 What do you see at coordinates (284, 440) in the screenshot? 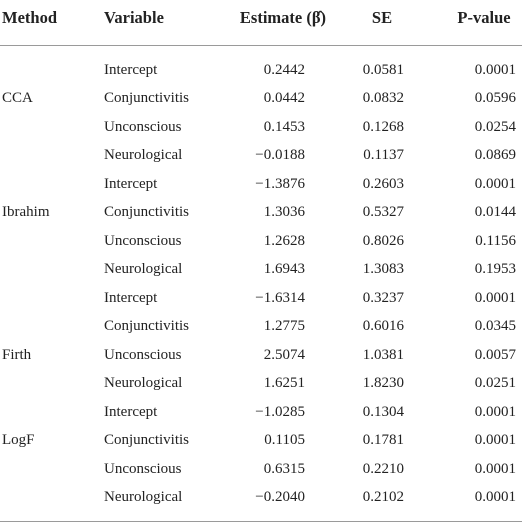
I see `cell-estimate: 0.1105` at bounding box center [284, 440].